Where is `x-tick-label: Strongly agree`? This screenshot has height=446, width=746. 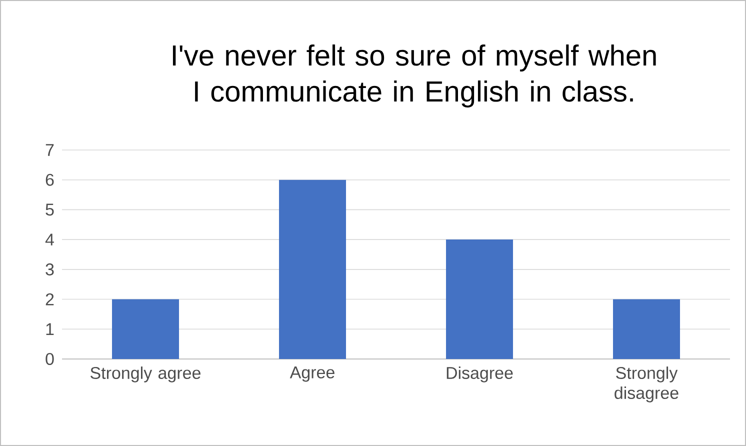 x-tick-label: Strongly agree is located at coordinates (145, 374).